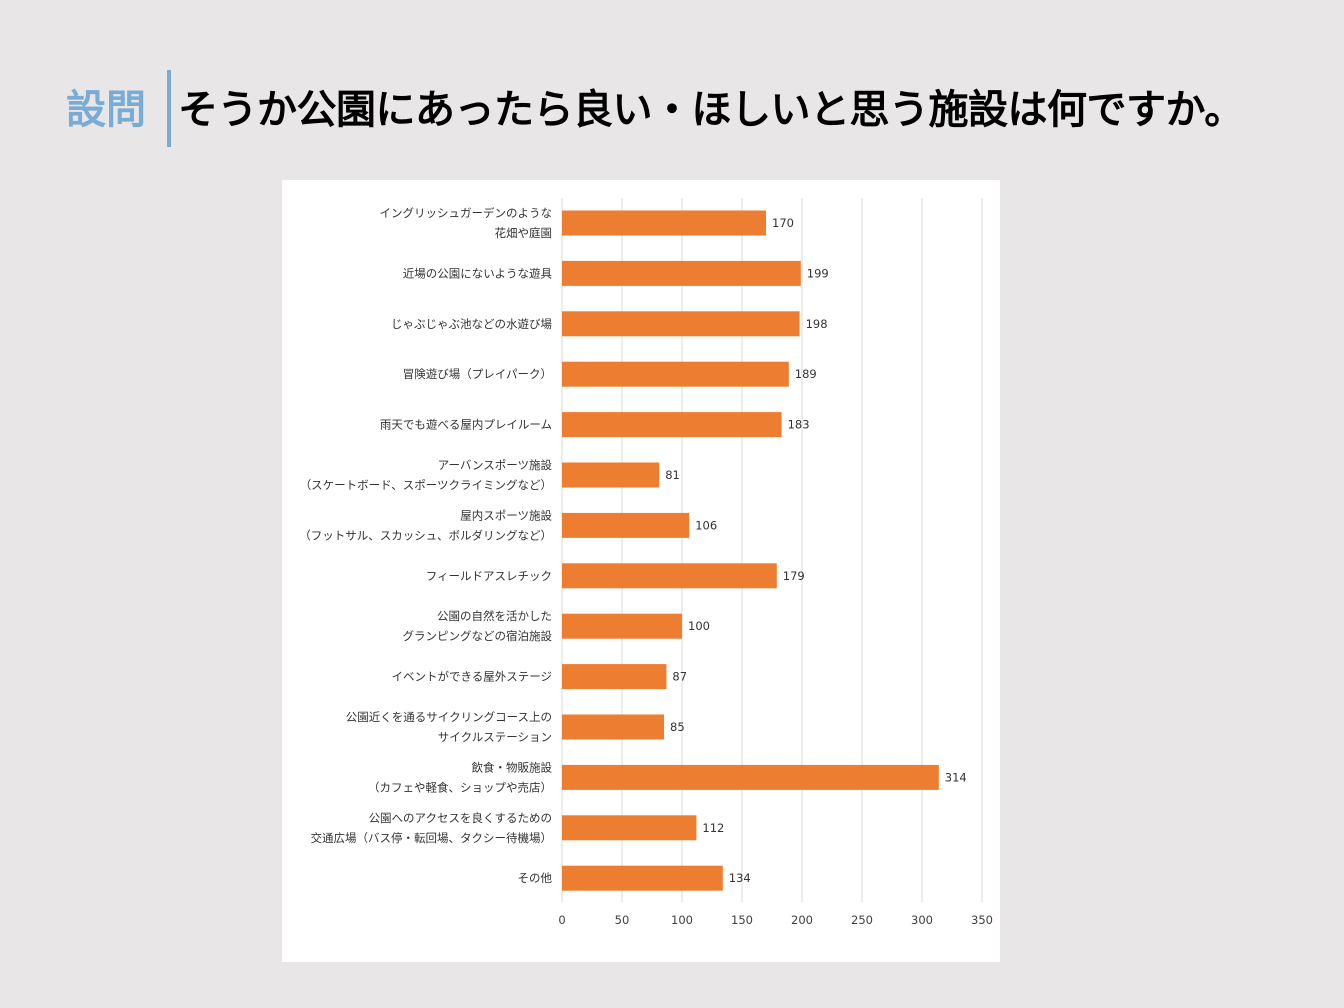 The width and height of the screenshot is (1344, 1008). What do you see at coordinates (535, 878) in the screenshot?
I see `category-label: その他` at bounding box center [535, 878].